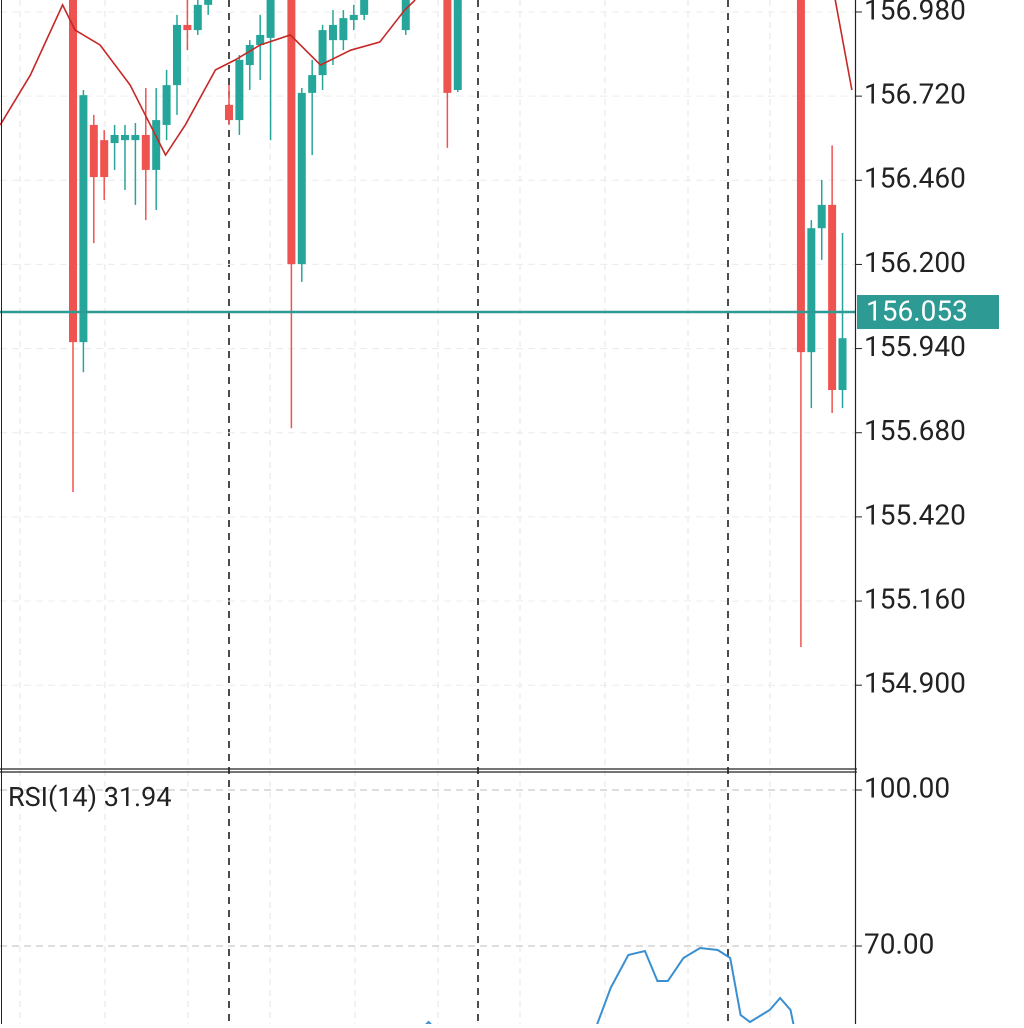 The width and height of the screenshot is (1024, 1028). I want to click on y-tick-label: 100.00, so click(907, 787).